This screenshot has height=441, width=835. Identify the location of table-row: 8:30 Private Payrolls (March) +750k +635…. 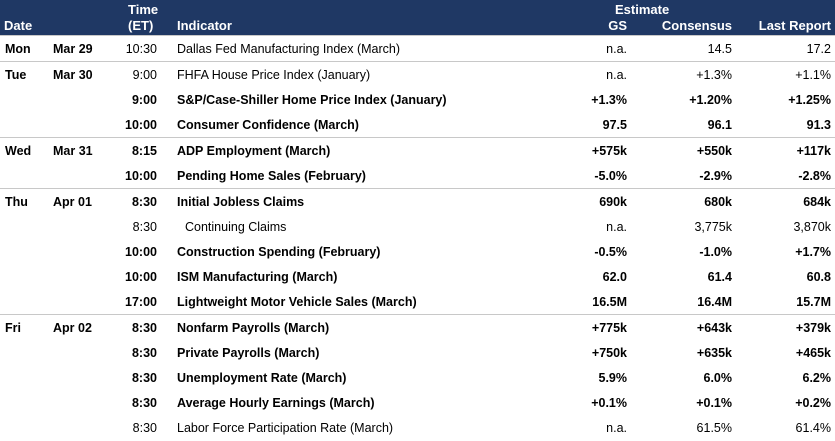
(417, 352).